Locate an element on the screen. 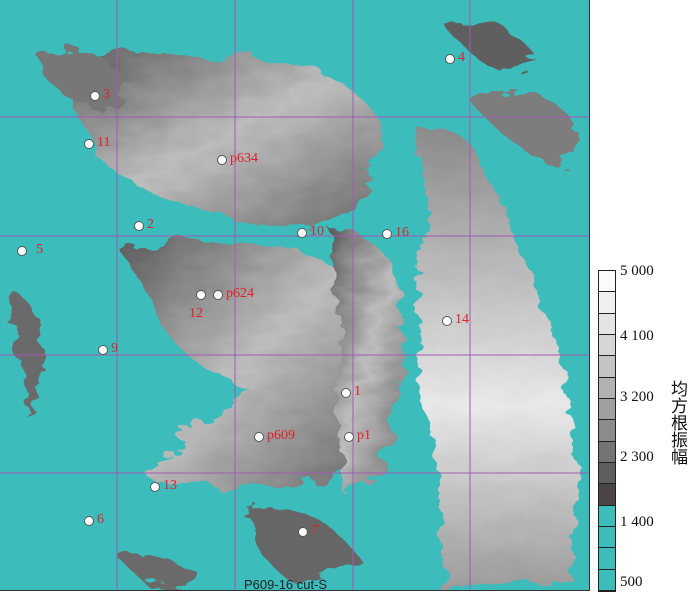  well-label: 9 is located at coordinates (114, 348).